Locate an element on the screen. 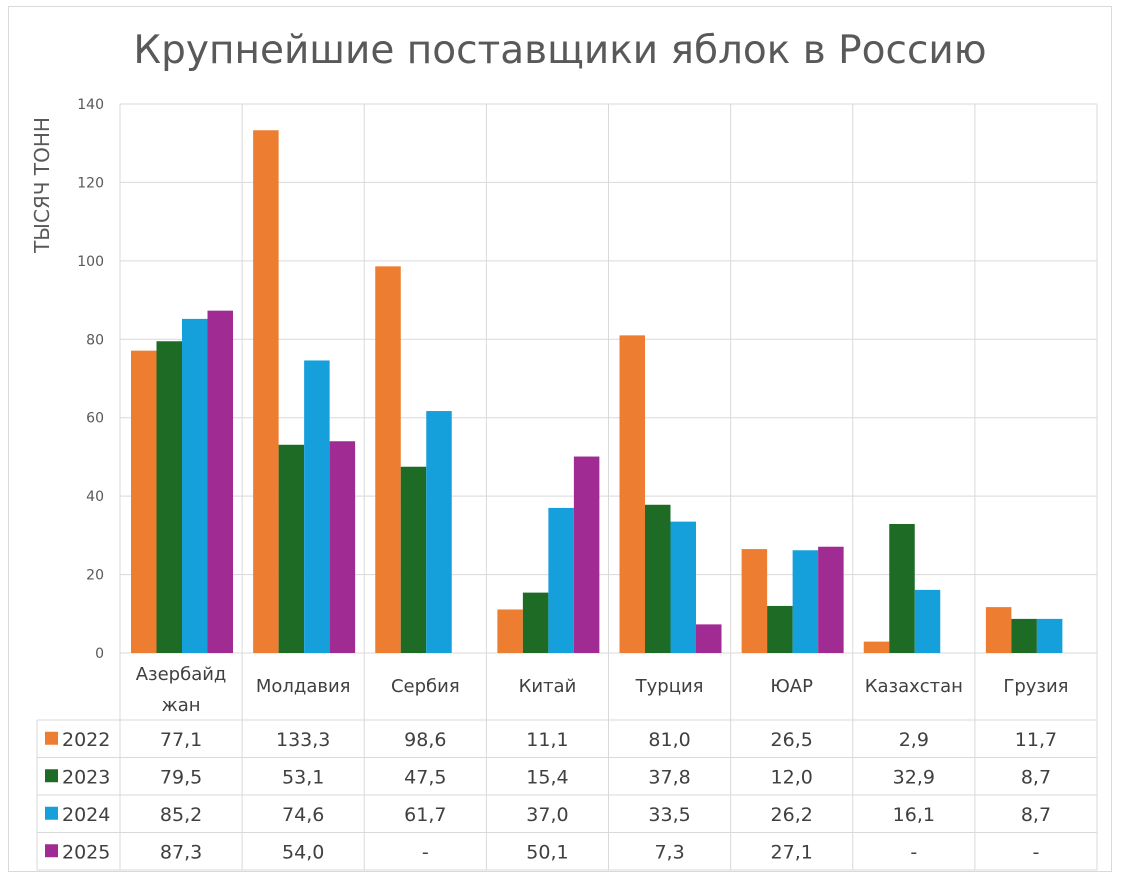 Image resolution: width=1121 pixels, height=881 pixels. table-cell: 12,0 is located at coordinates (792, 777).